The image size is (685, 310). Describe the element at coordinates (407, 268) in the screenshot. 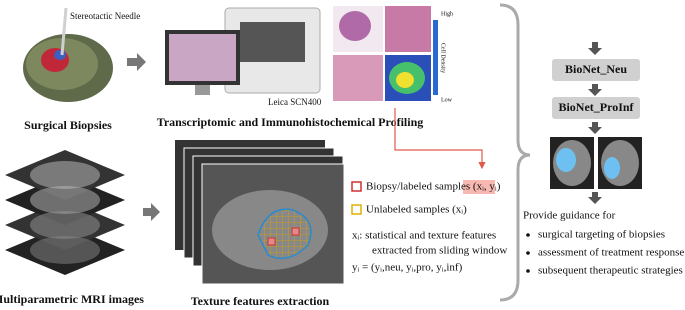

I see `y-definition: yᵢ = (yᵢ,neu, yᵢ,pro, yᵢ,inf)` at that location.